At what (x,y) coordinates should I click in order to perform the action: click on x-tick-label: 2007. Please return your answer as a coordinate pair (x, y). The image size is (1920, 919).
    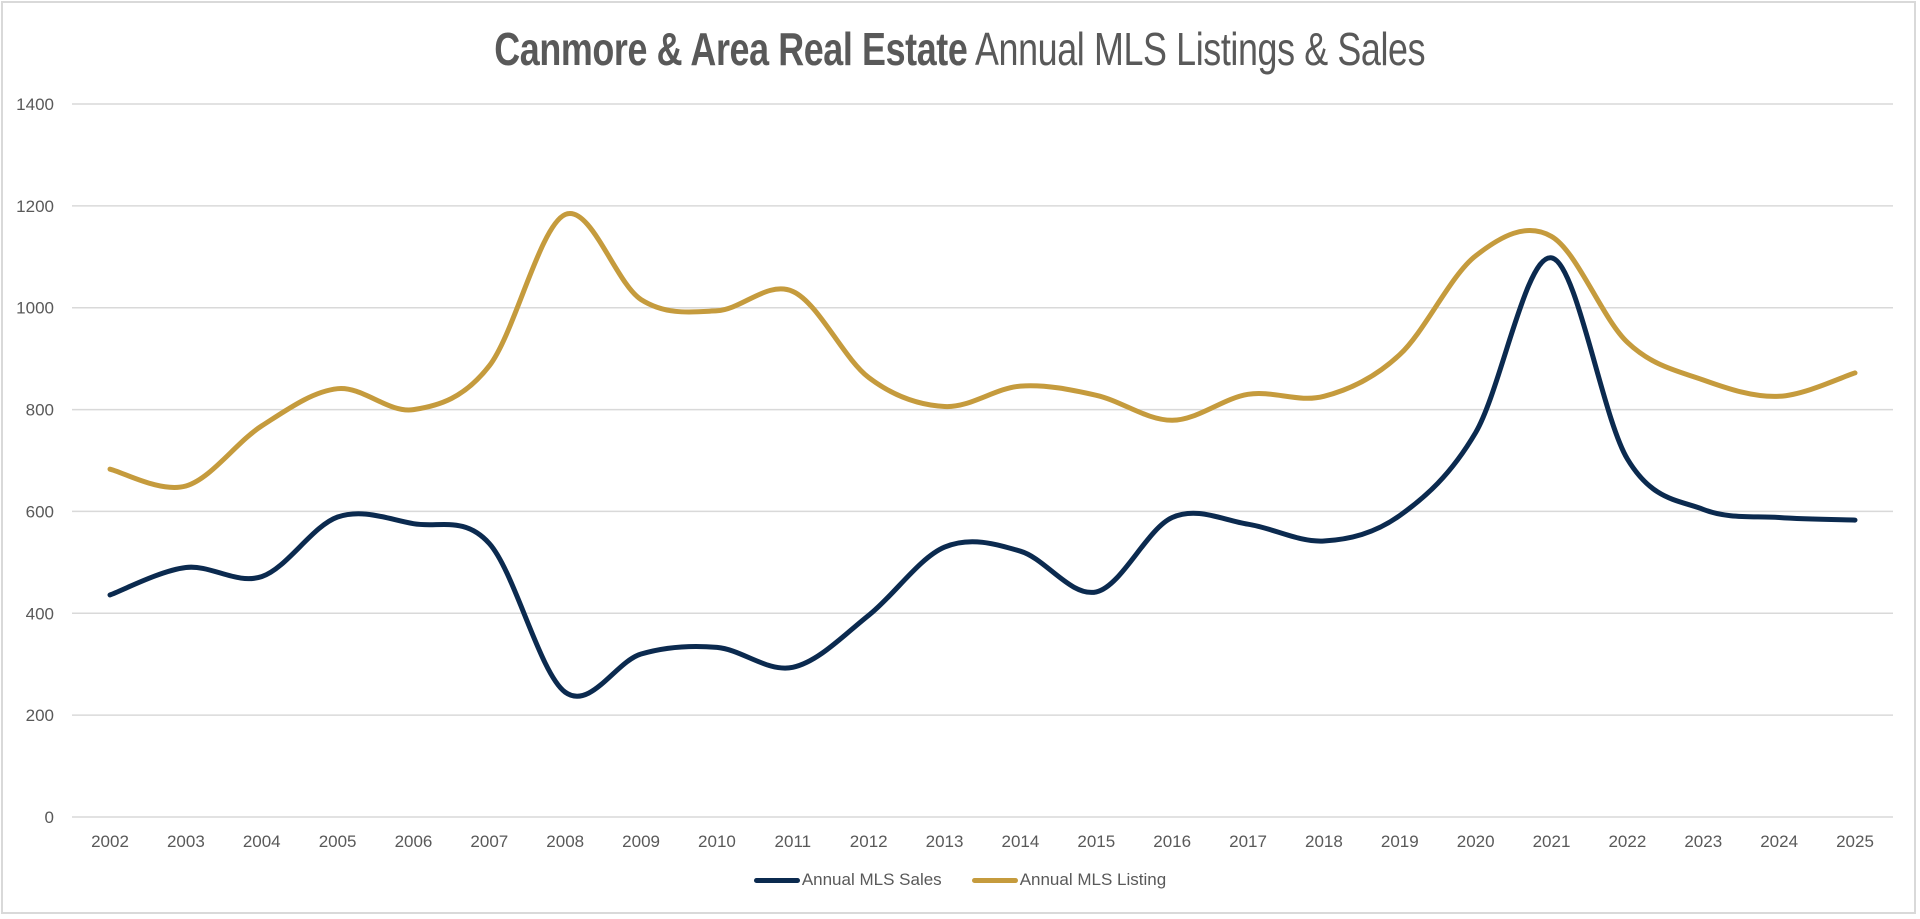
    Looking at the image, I should click on (489, 841).